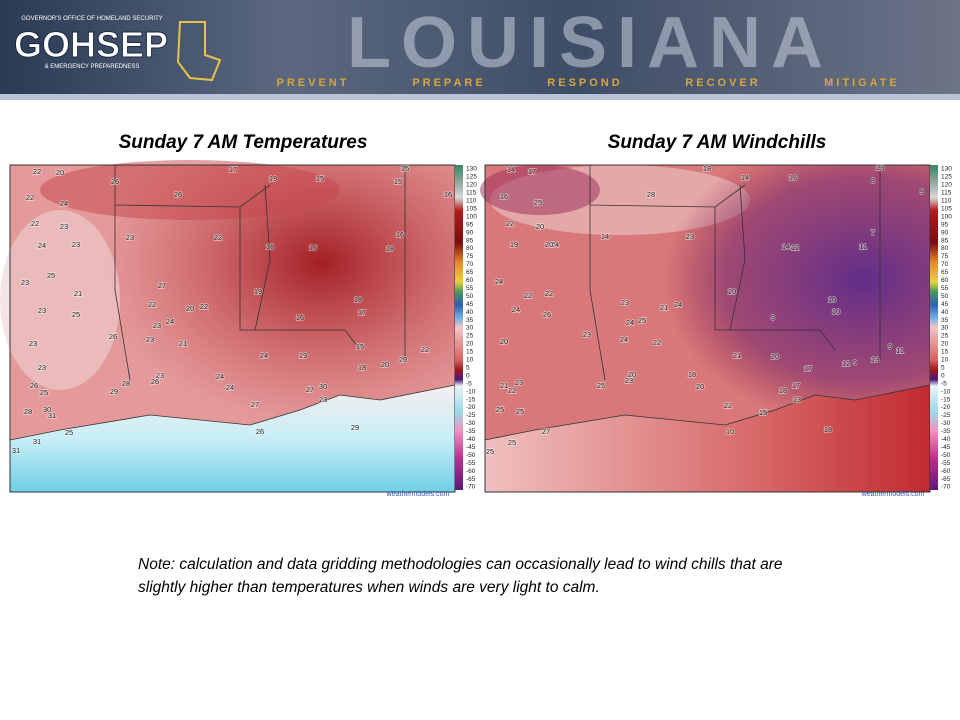  Describe the element at coordinates (471, 208) in the screenshot. I see `colorbar-tick-label: 105` at that location.